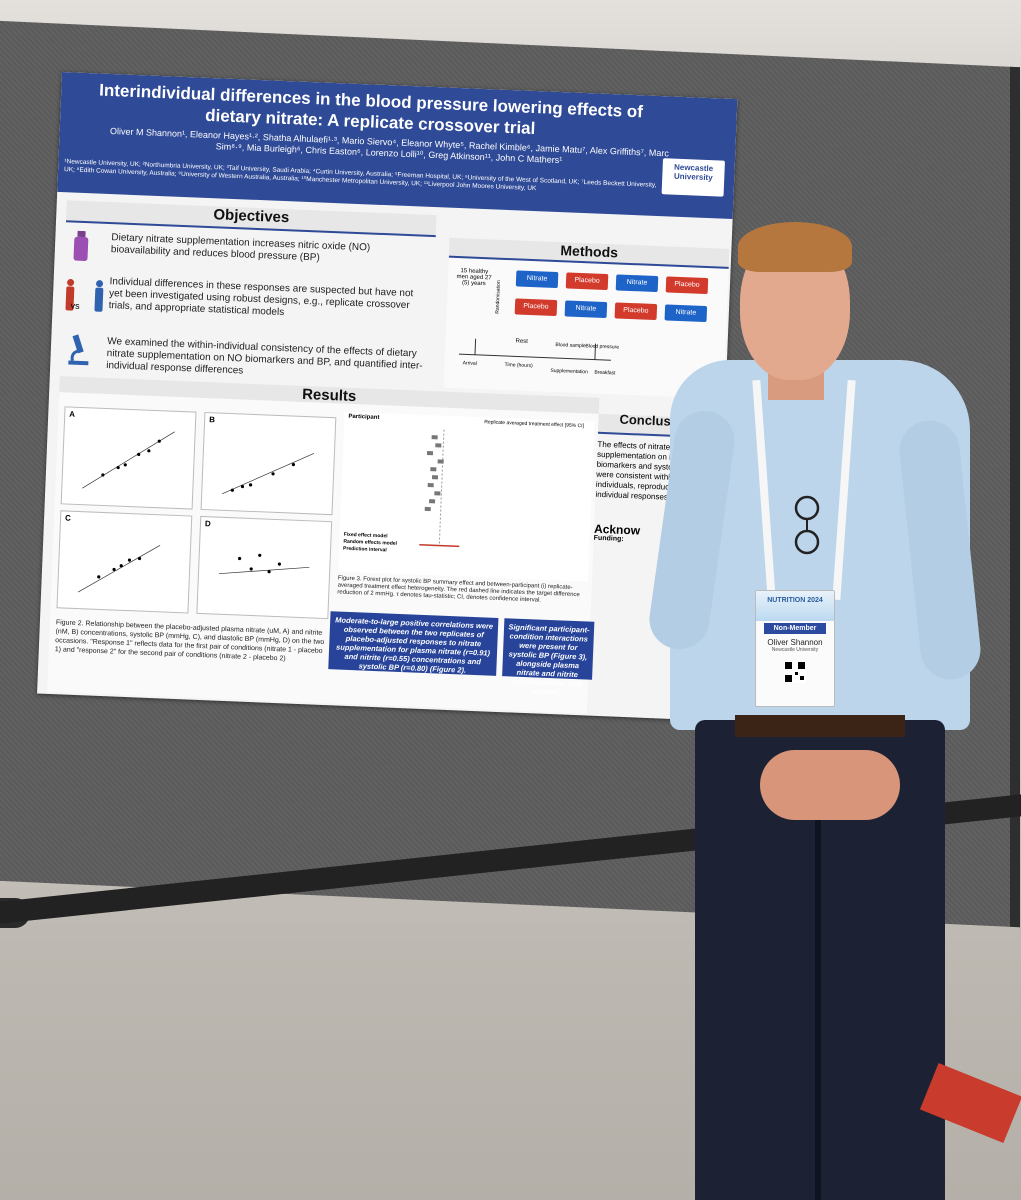 This screenshot has width=1021, height=1200. I want to click on badge-affiliation: Newcastle University, so click(795, 650).